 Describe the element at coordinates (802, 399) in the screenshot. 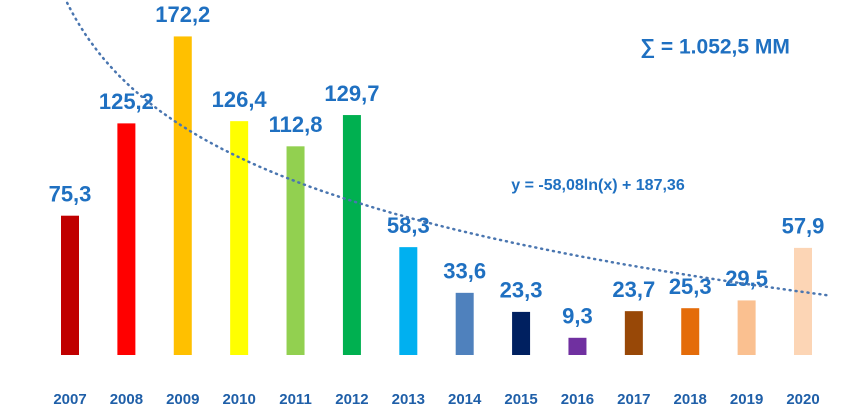

I see `x-tick-label: 2020` at that location.